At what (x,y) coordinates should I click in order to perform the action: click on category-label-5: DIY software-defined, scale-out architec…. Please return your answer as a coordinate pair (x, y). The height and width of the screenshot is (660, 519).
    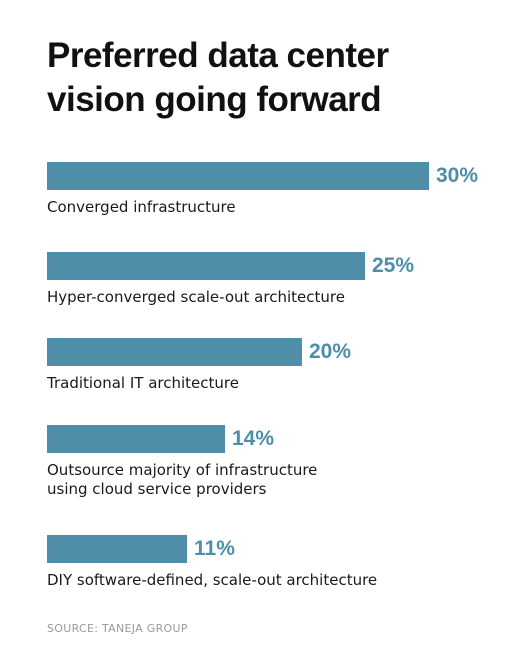
    Looking at the image, I should click on (267, 580).